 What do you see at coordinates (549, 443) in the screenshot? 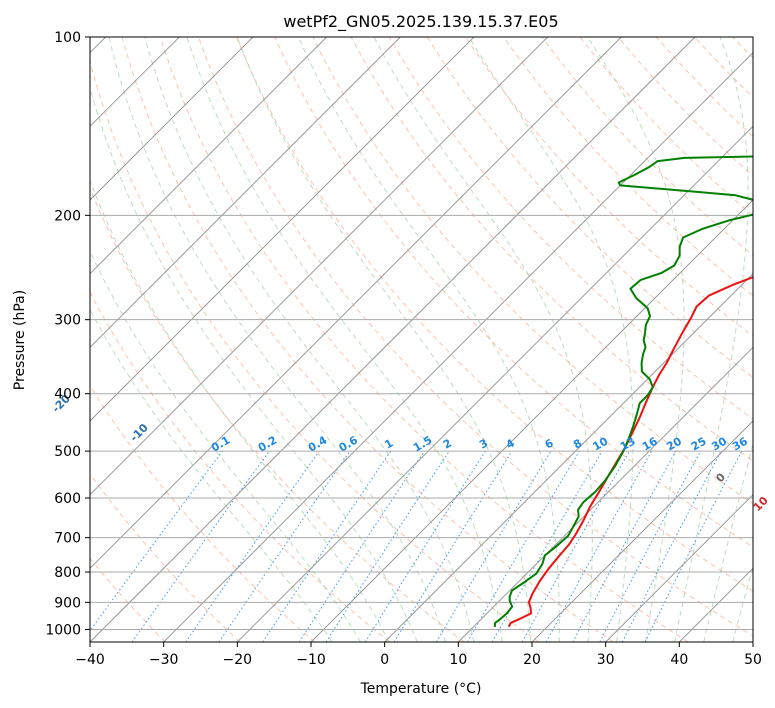
I see `mixing-ratio-label: 6` at bounding box center [549, 443].